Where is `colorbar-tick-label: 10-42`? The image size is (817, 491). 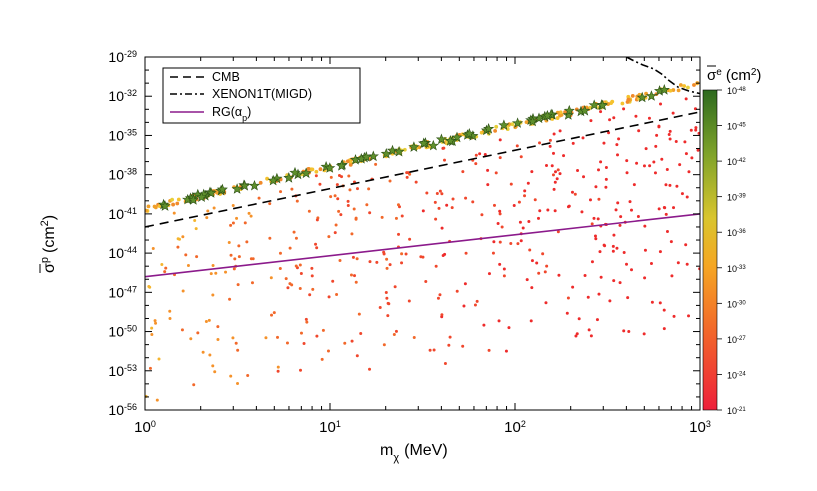 colorbar-tick-label: 10-42 is located at coordinates (736, 162).